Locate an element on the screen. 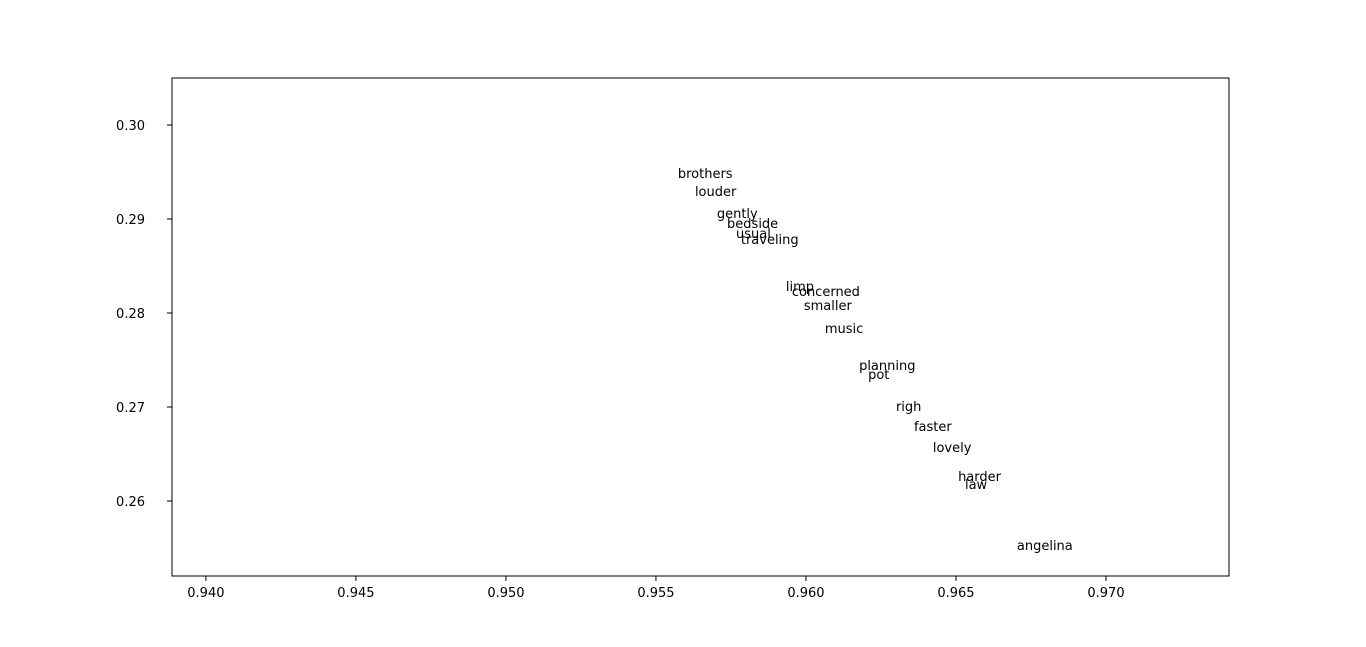  point-label: planning is located at coordinates (887, 366).